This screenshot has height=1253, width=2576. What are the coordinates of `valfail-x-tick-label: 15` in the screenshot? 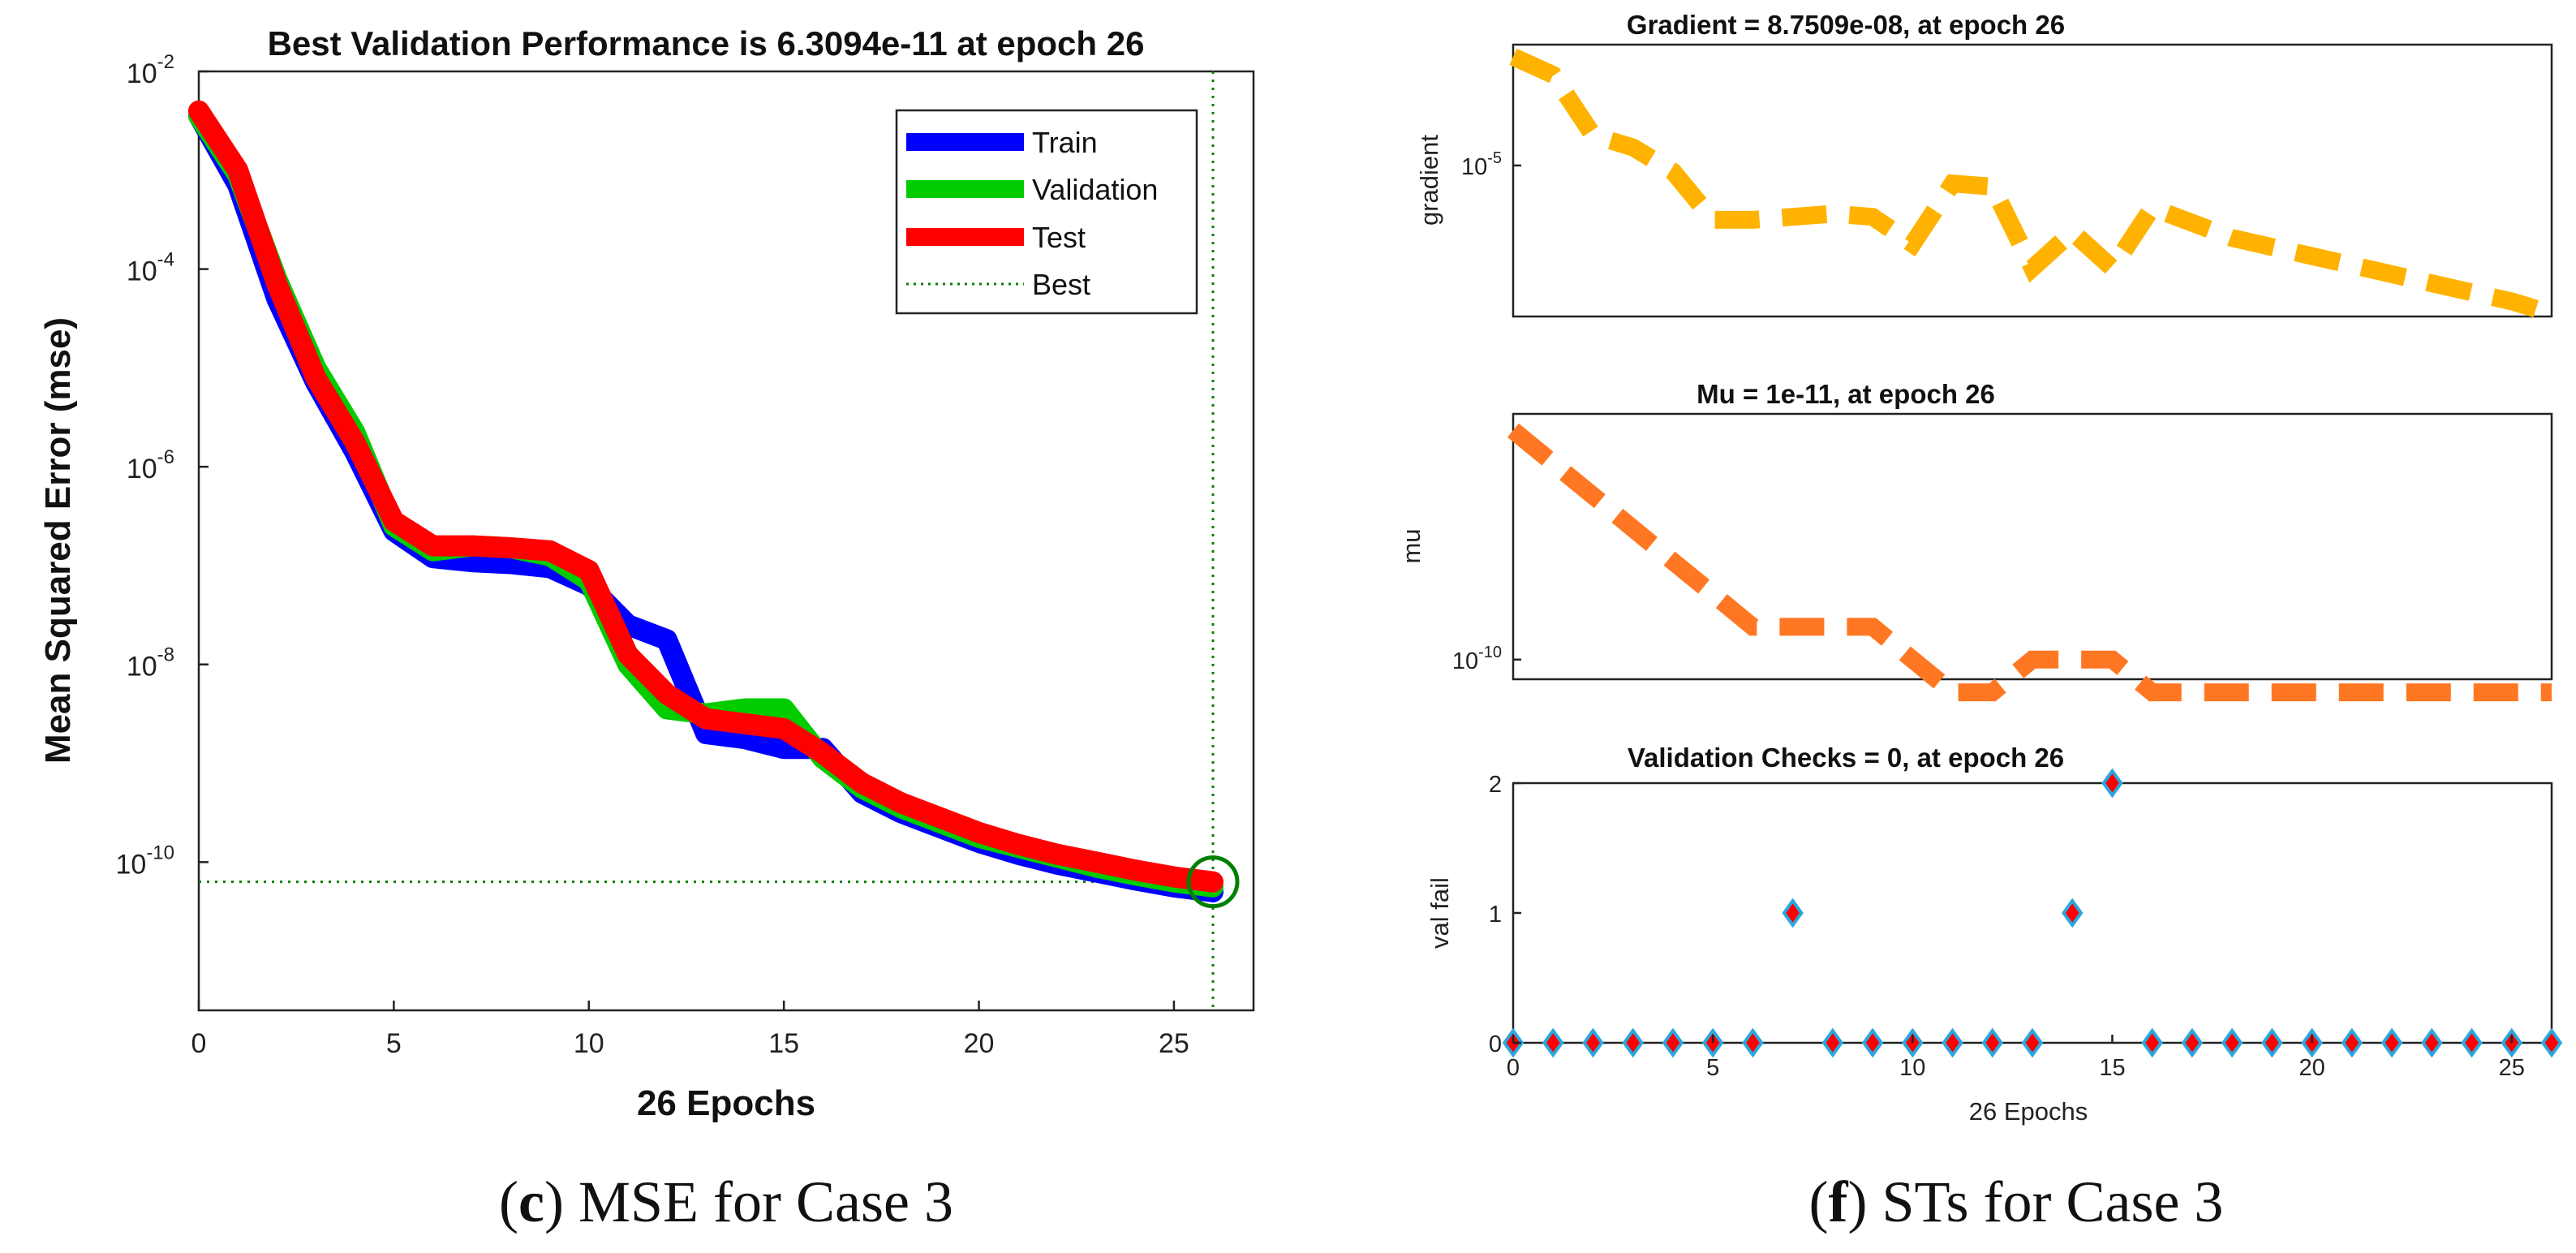 It's located at (2112, 1068).